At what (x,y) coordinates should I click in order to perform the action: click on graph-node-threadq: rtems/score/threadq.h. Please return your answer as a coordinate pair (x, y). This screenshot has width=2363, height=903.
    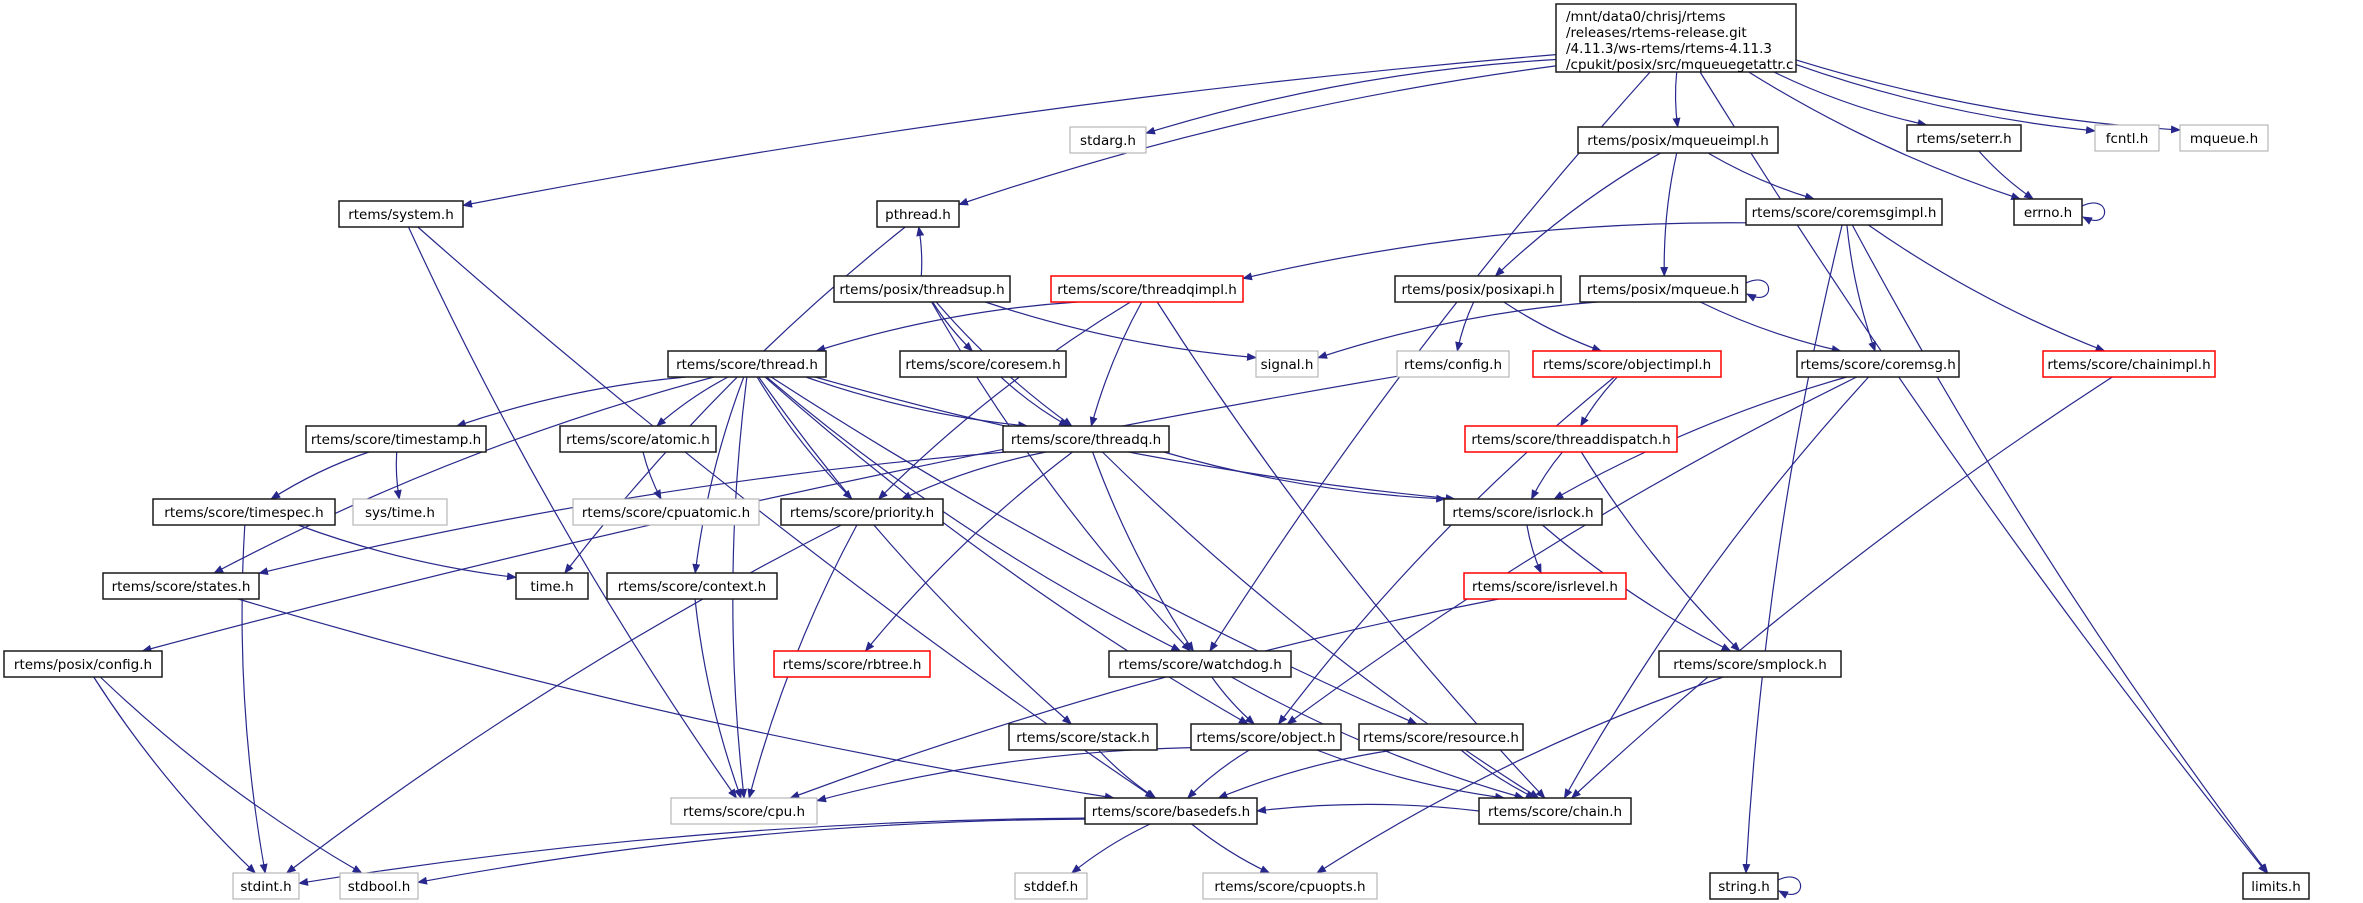
    Looking at the image, I should click on (1086, 439).